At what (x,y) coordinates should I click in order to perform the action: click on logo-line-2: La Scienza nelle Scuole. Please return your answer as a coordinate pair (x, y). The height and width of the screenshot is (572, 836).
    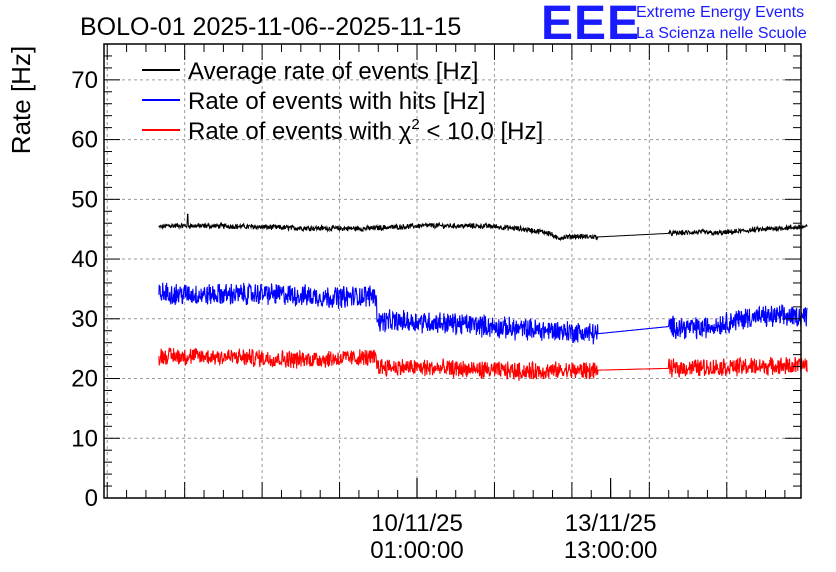
    Looking at the image, I should click on (721, 33).